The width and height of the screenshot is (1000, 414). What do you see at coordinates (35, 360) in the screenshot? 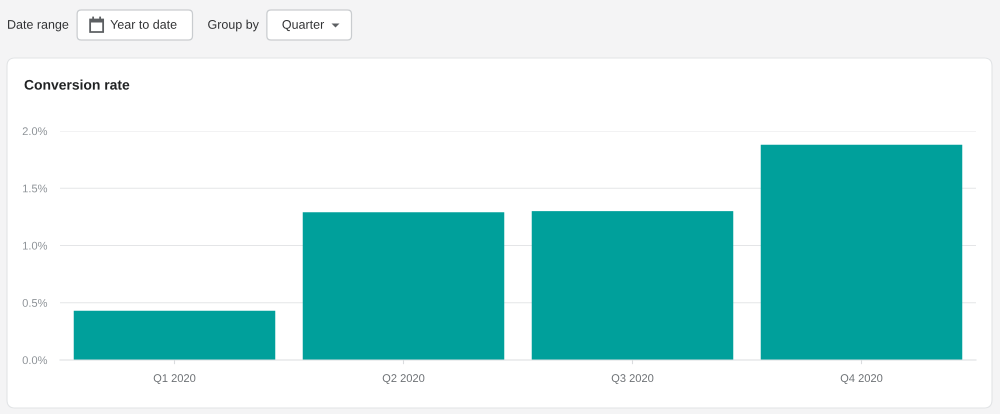
I see `y-tick-label: 0.0%` at bounding box center [35, 360].